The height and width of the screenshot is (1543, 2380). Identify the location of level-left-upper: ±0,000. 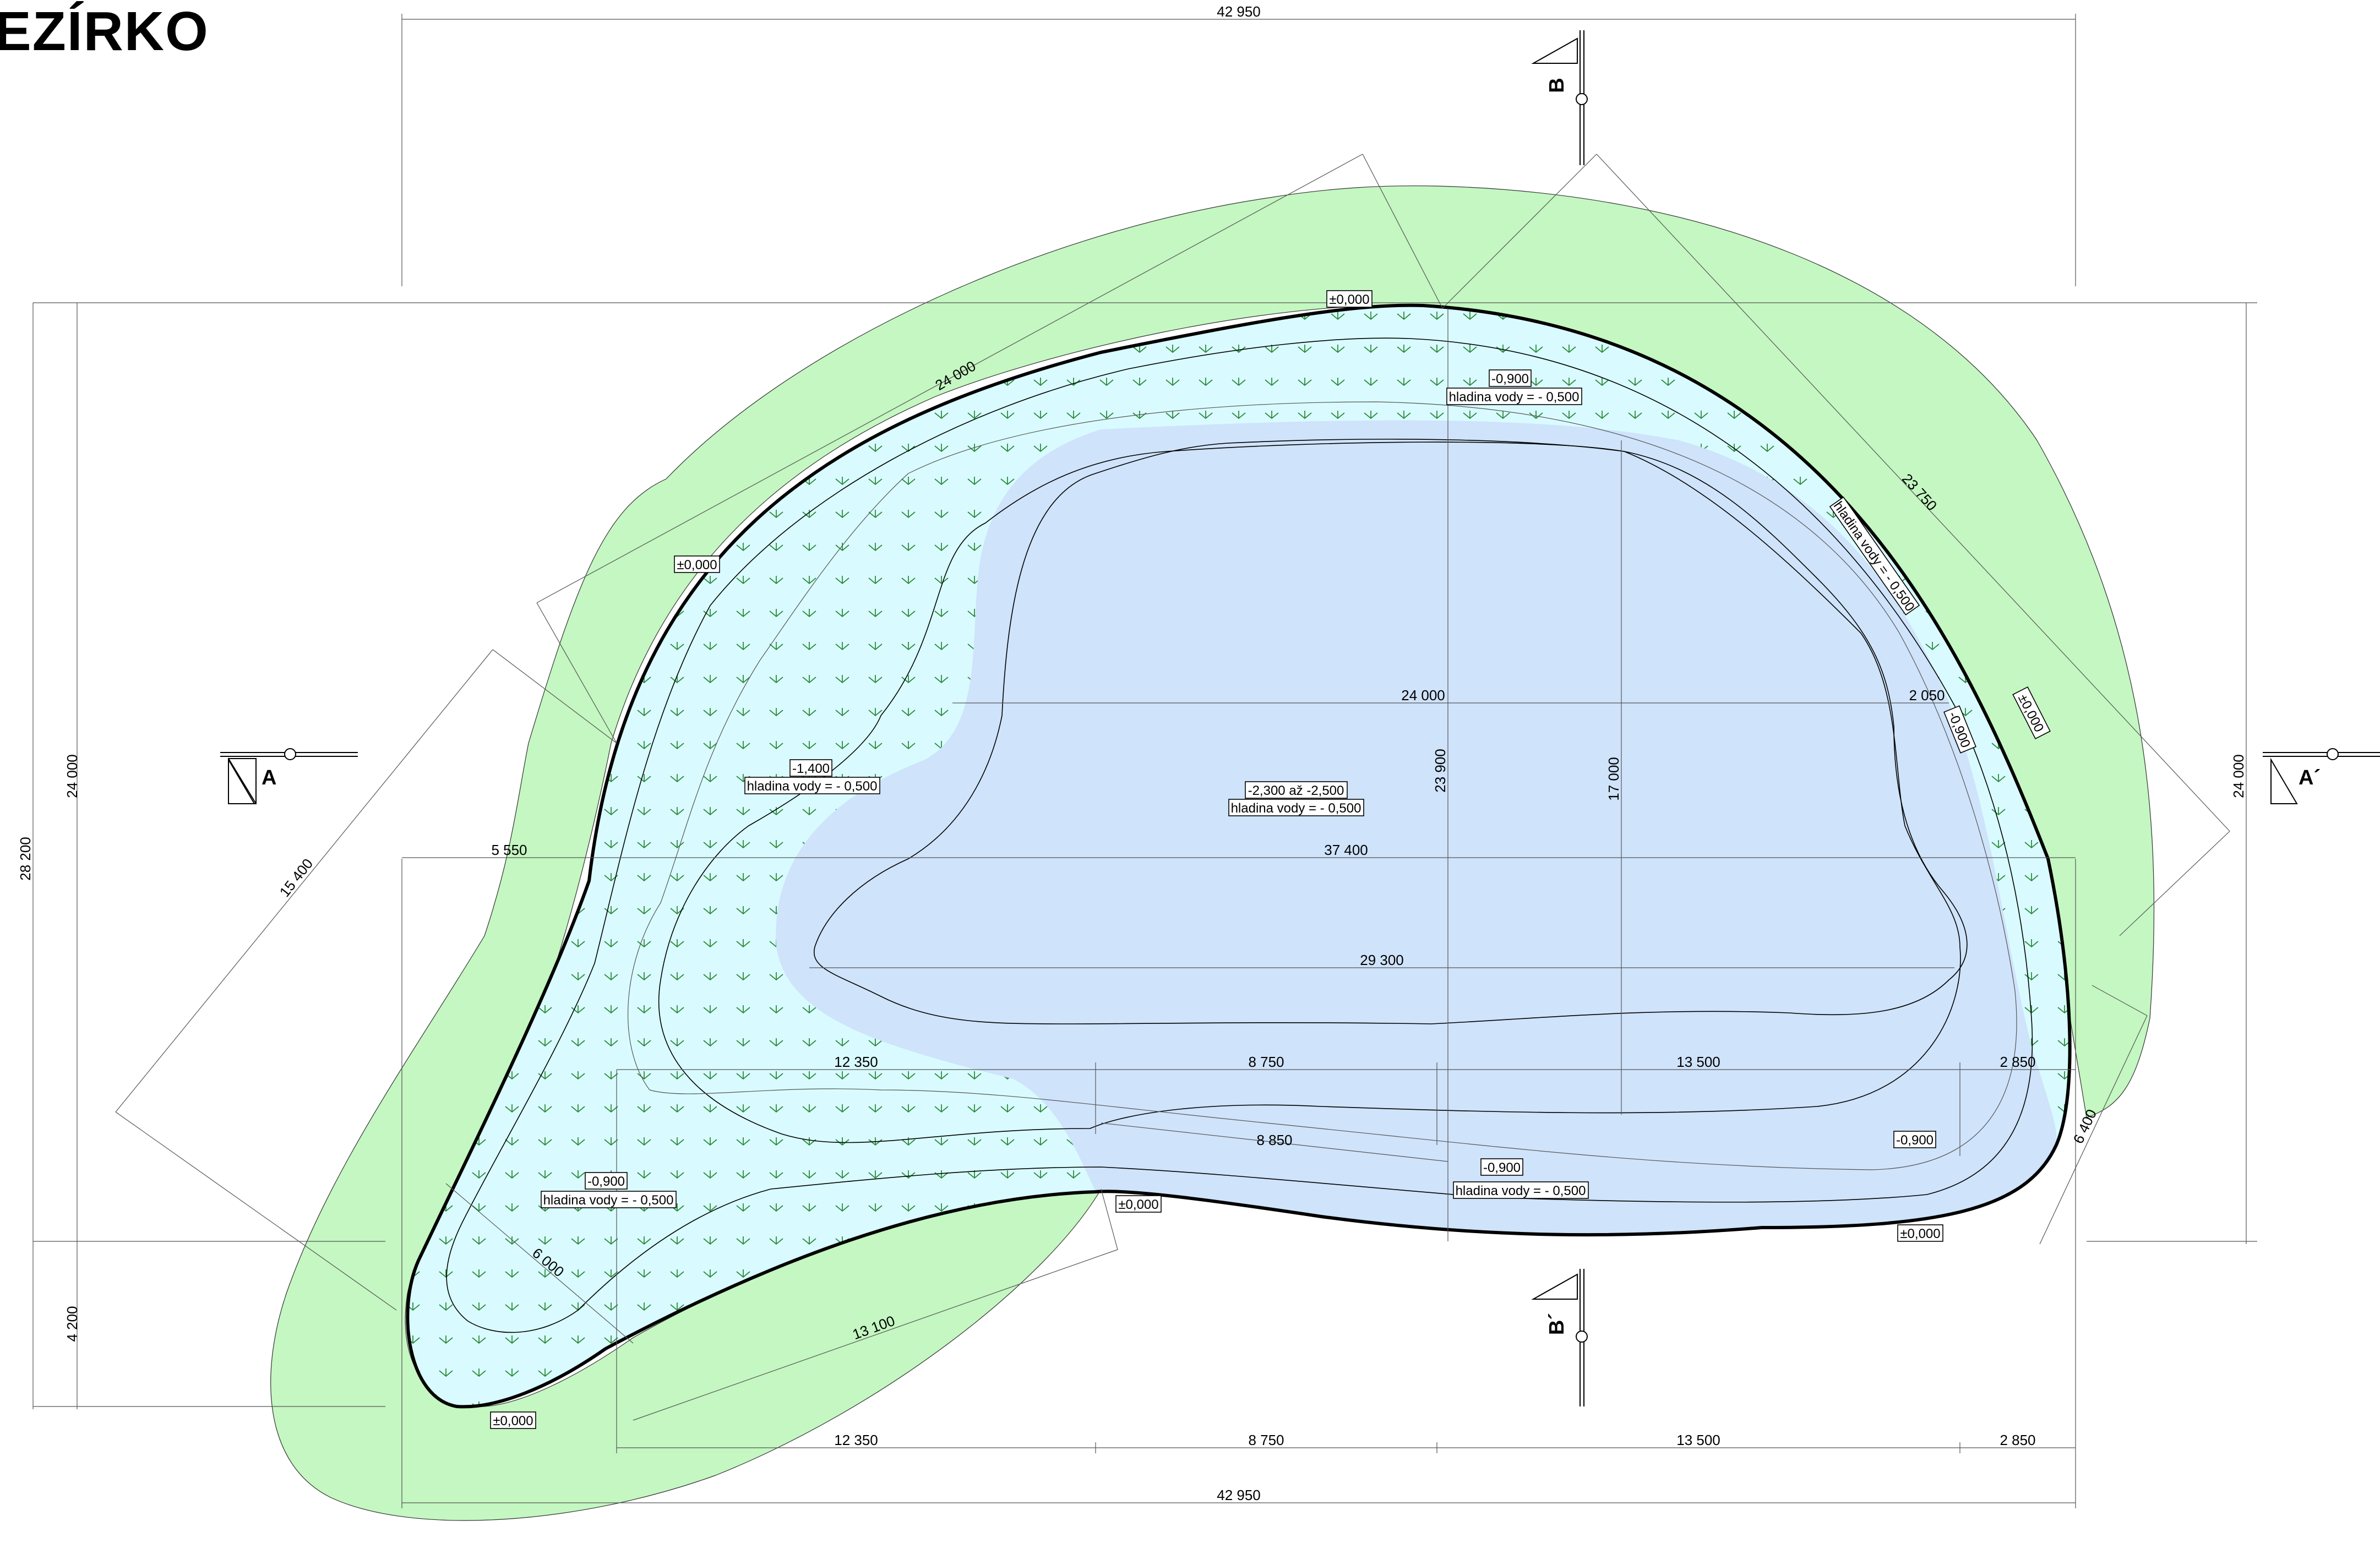
(697, 565).